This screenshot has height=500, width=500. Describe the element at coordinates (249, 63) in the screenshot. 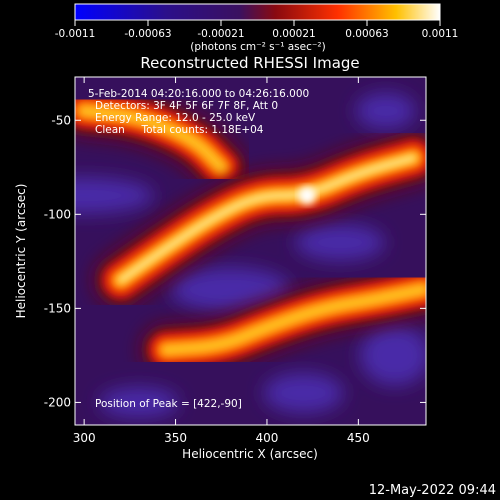

I see `chart-title: Reconstructed RHESSI Image` at that location.